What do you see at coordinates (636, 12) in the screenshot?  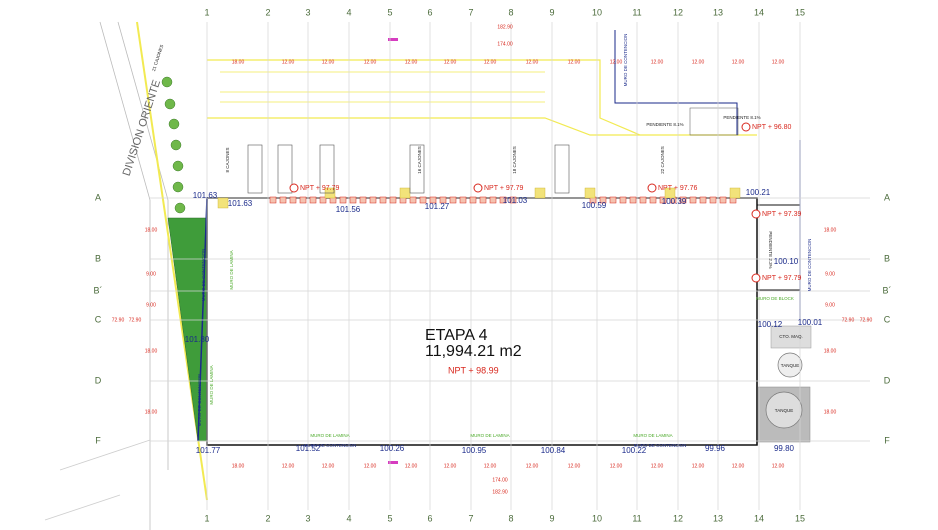 I see `column-label: 11` at bounding box center [636, 12].